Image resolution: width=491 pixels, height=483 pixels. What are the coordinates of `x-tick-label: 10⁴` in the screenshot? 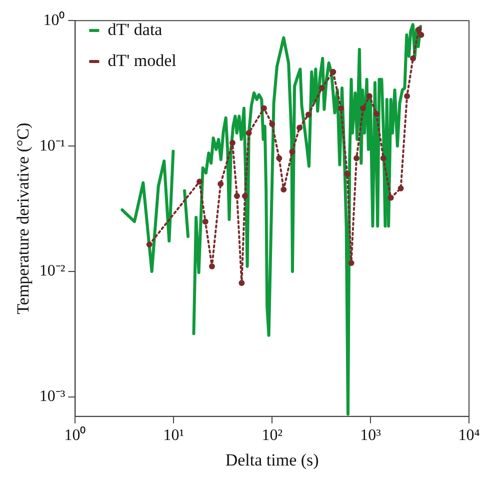 It's located at (469, 435).